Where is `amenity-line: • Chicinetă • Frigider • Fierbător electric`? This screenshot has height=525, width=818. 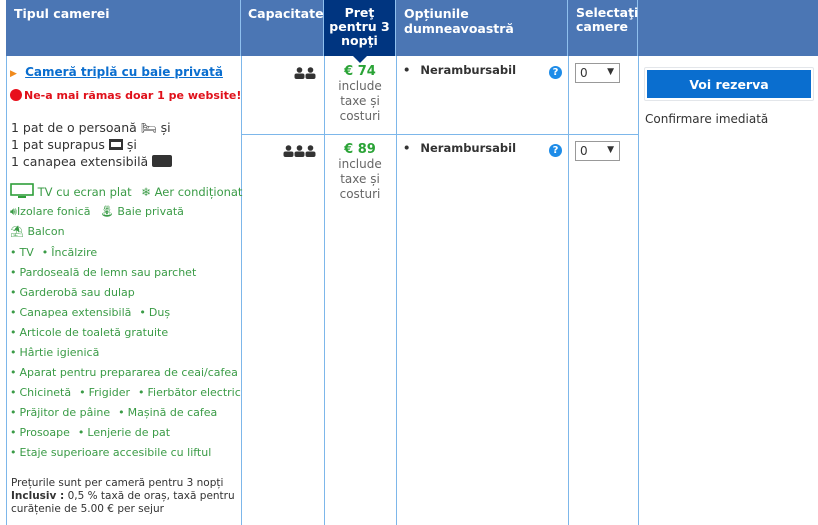
amenity-line: • Chicinetă • Frigider • Fierbător electric is located at coordinates (129, 392).